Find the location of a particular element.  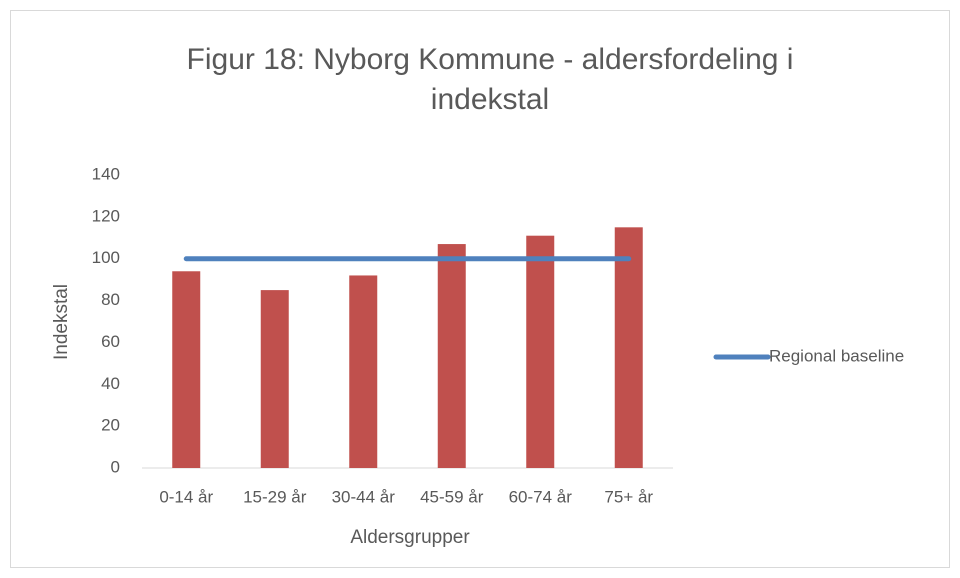

y-axis-title: Indekstal is located at coordinates (61, 322).